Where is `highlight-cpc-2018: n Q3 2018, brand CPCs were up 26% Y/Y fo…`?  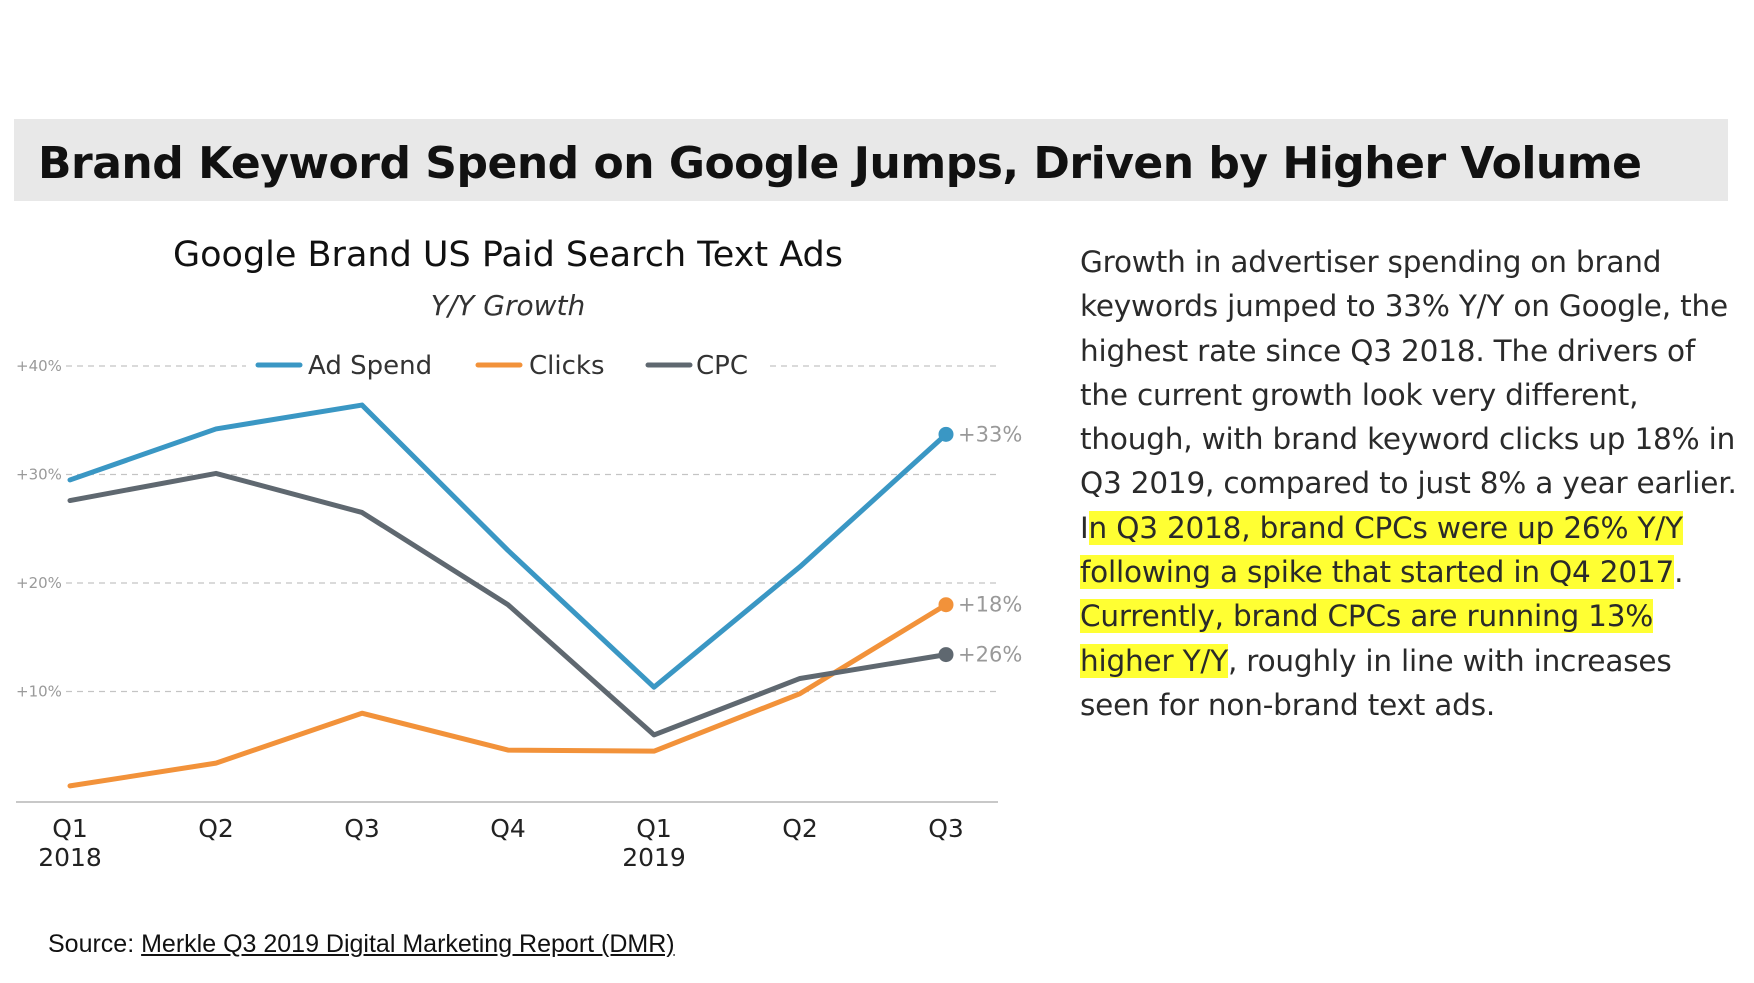
highlight-cpc-2018: n Q3 2018, brand CPCs were up 26% Y/Y fo… is located at coordinates (1381, 550).